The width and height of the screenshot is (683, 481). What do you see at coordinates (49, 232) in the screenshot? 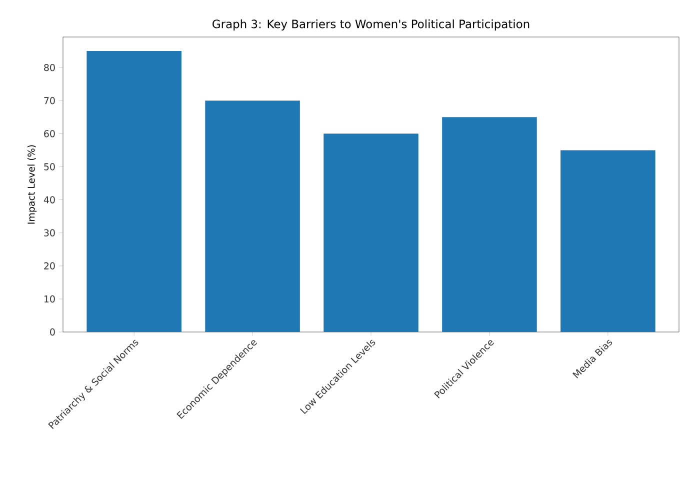
I see `y-tick-label: 30` at bounding box center [49, 232].